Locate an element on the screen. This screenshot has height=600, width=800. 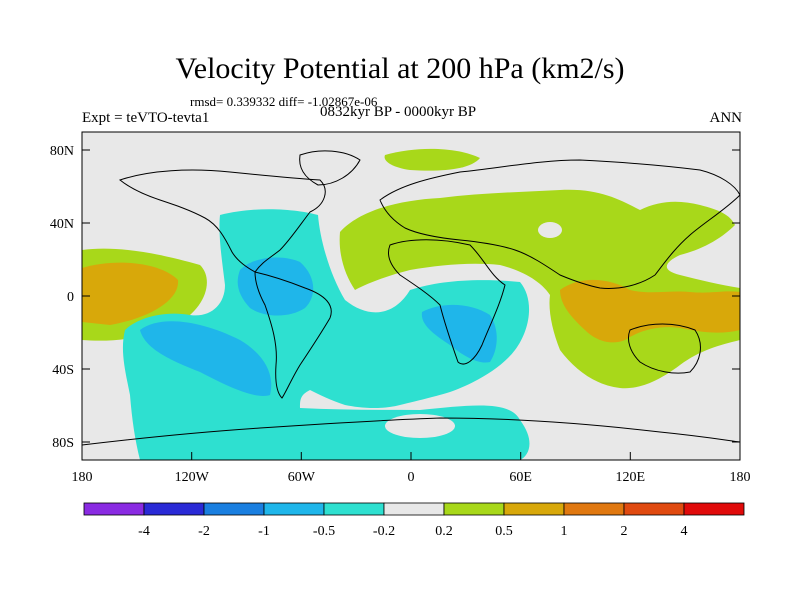
experiment-label: Expt = teVTO-tevta1 is located at coordinates (146, 118).